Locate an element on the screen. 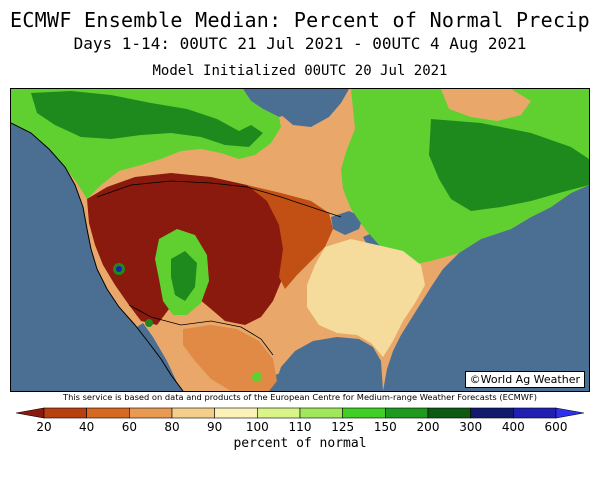 The image size is (600, 486). great-lakes is located at coordinates (374, 231).